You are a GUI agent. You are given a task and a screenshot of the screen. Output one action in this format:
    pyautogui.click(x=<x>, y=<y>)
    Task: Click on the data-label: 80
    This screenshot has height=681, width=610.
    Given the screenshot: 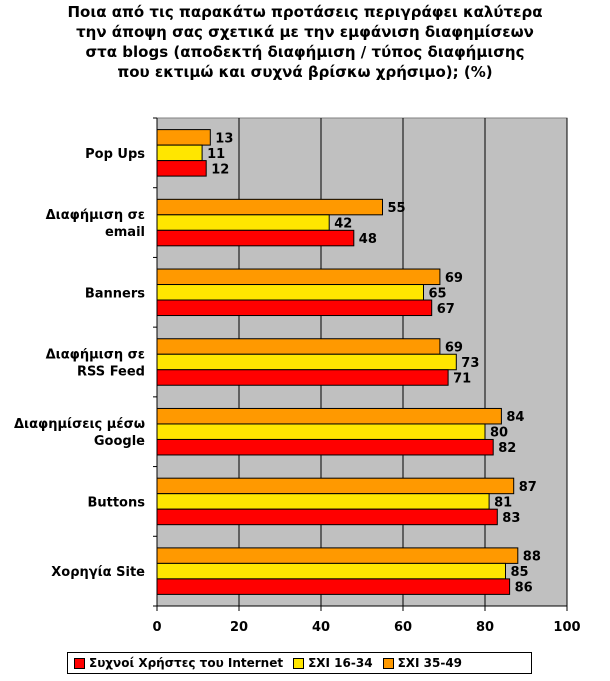 What is the action you would take?
    pyautogui.click(x=499, y=433)
    